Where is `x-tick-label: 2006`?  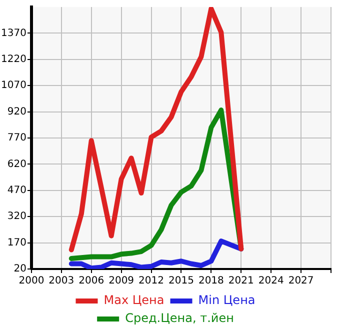
x-tick-label: 2006 is located at coordinates (91, 281).